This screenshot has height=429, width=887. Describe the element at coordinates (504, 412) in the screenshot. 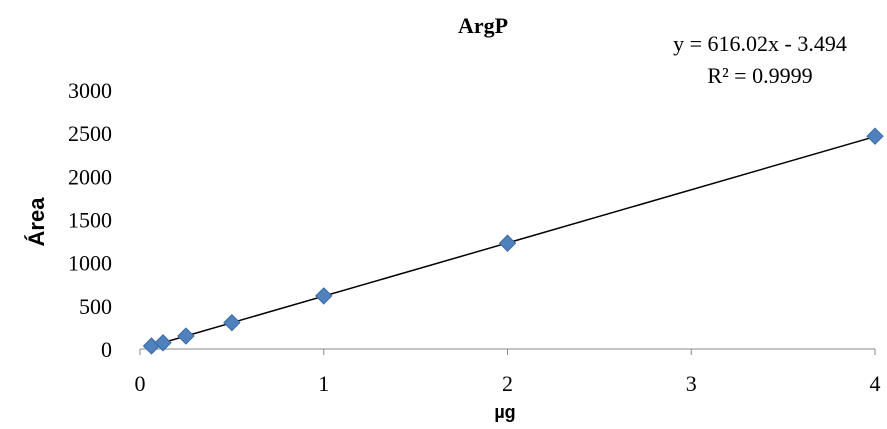

I see `x-axis-title: µg` at that location.